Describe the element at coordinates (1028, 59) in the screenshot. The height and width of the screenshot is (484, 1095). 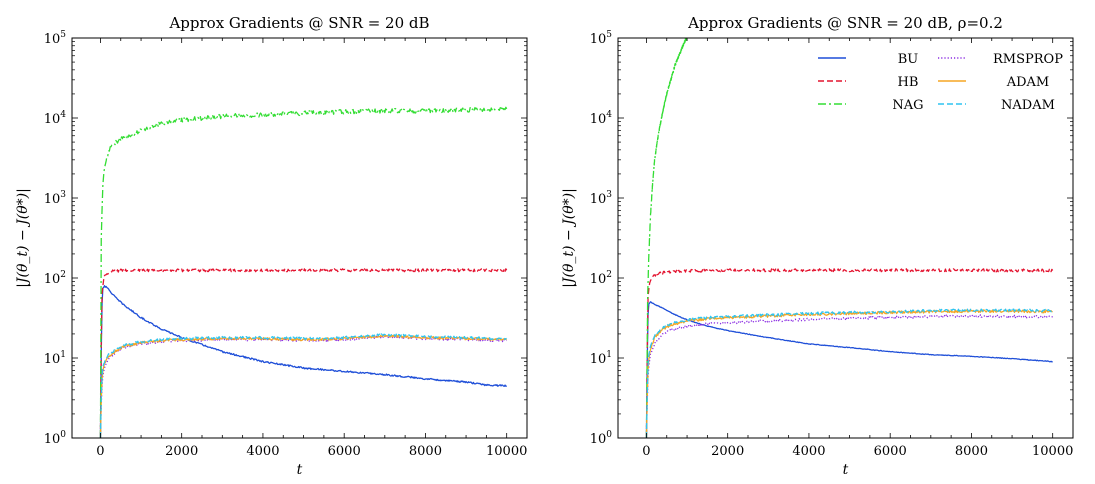
I see `legend-label-rmsprop: RMSPROP` at that location.